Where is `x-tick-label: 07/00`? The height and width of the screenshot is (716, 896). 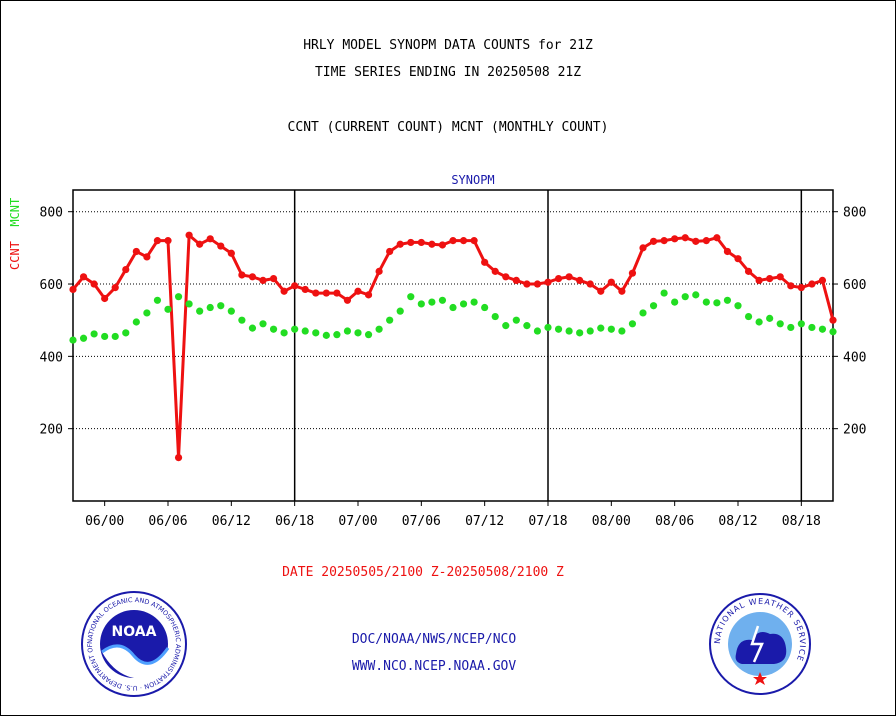 x-tick-label: 07/00 is located at coordinates (357, 521).